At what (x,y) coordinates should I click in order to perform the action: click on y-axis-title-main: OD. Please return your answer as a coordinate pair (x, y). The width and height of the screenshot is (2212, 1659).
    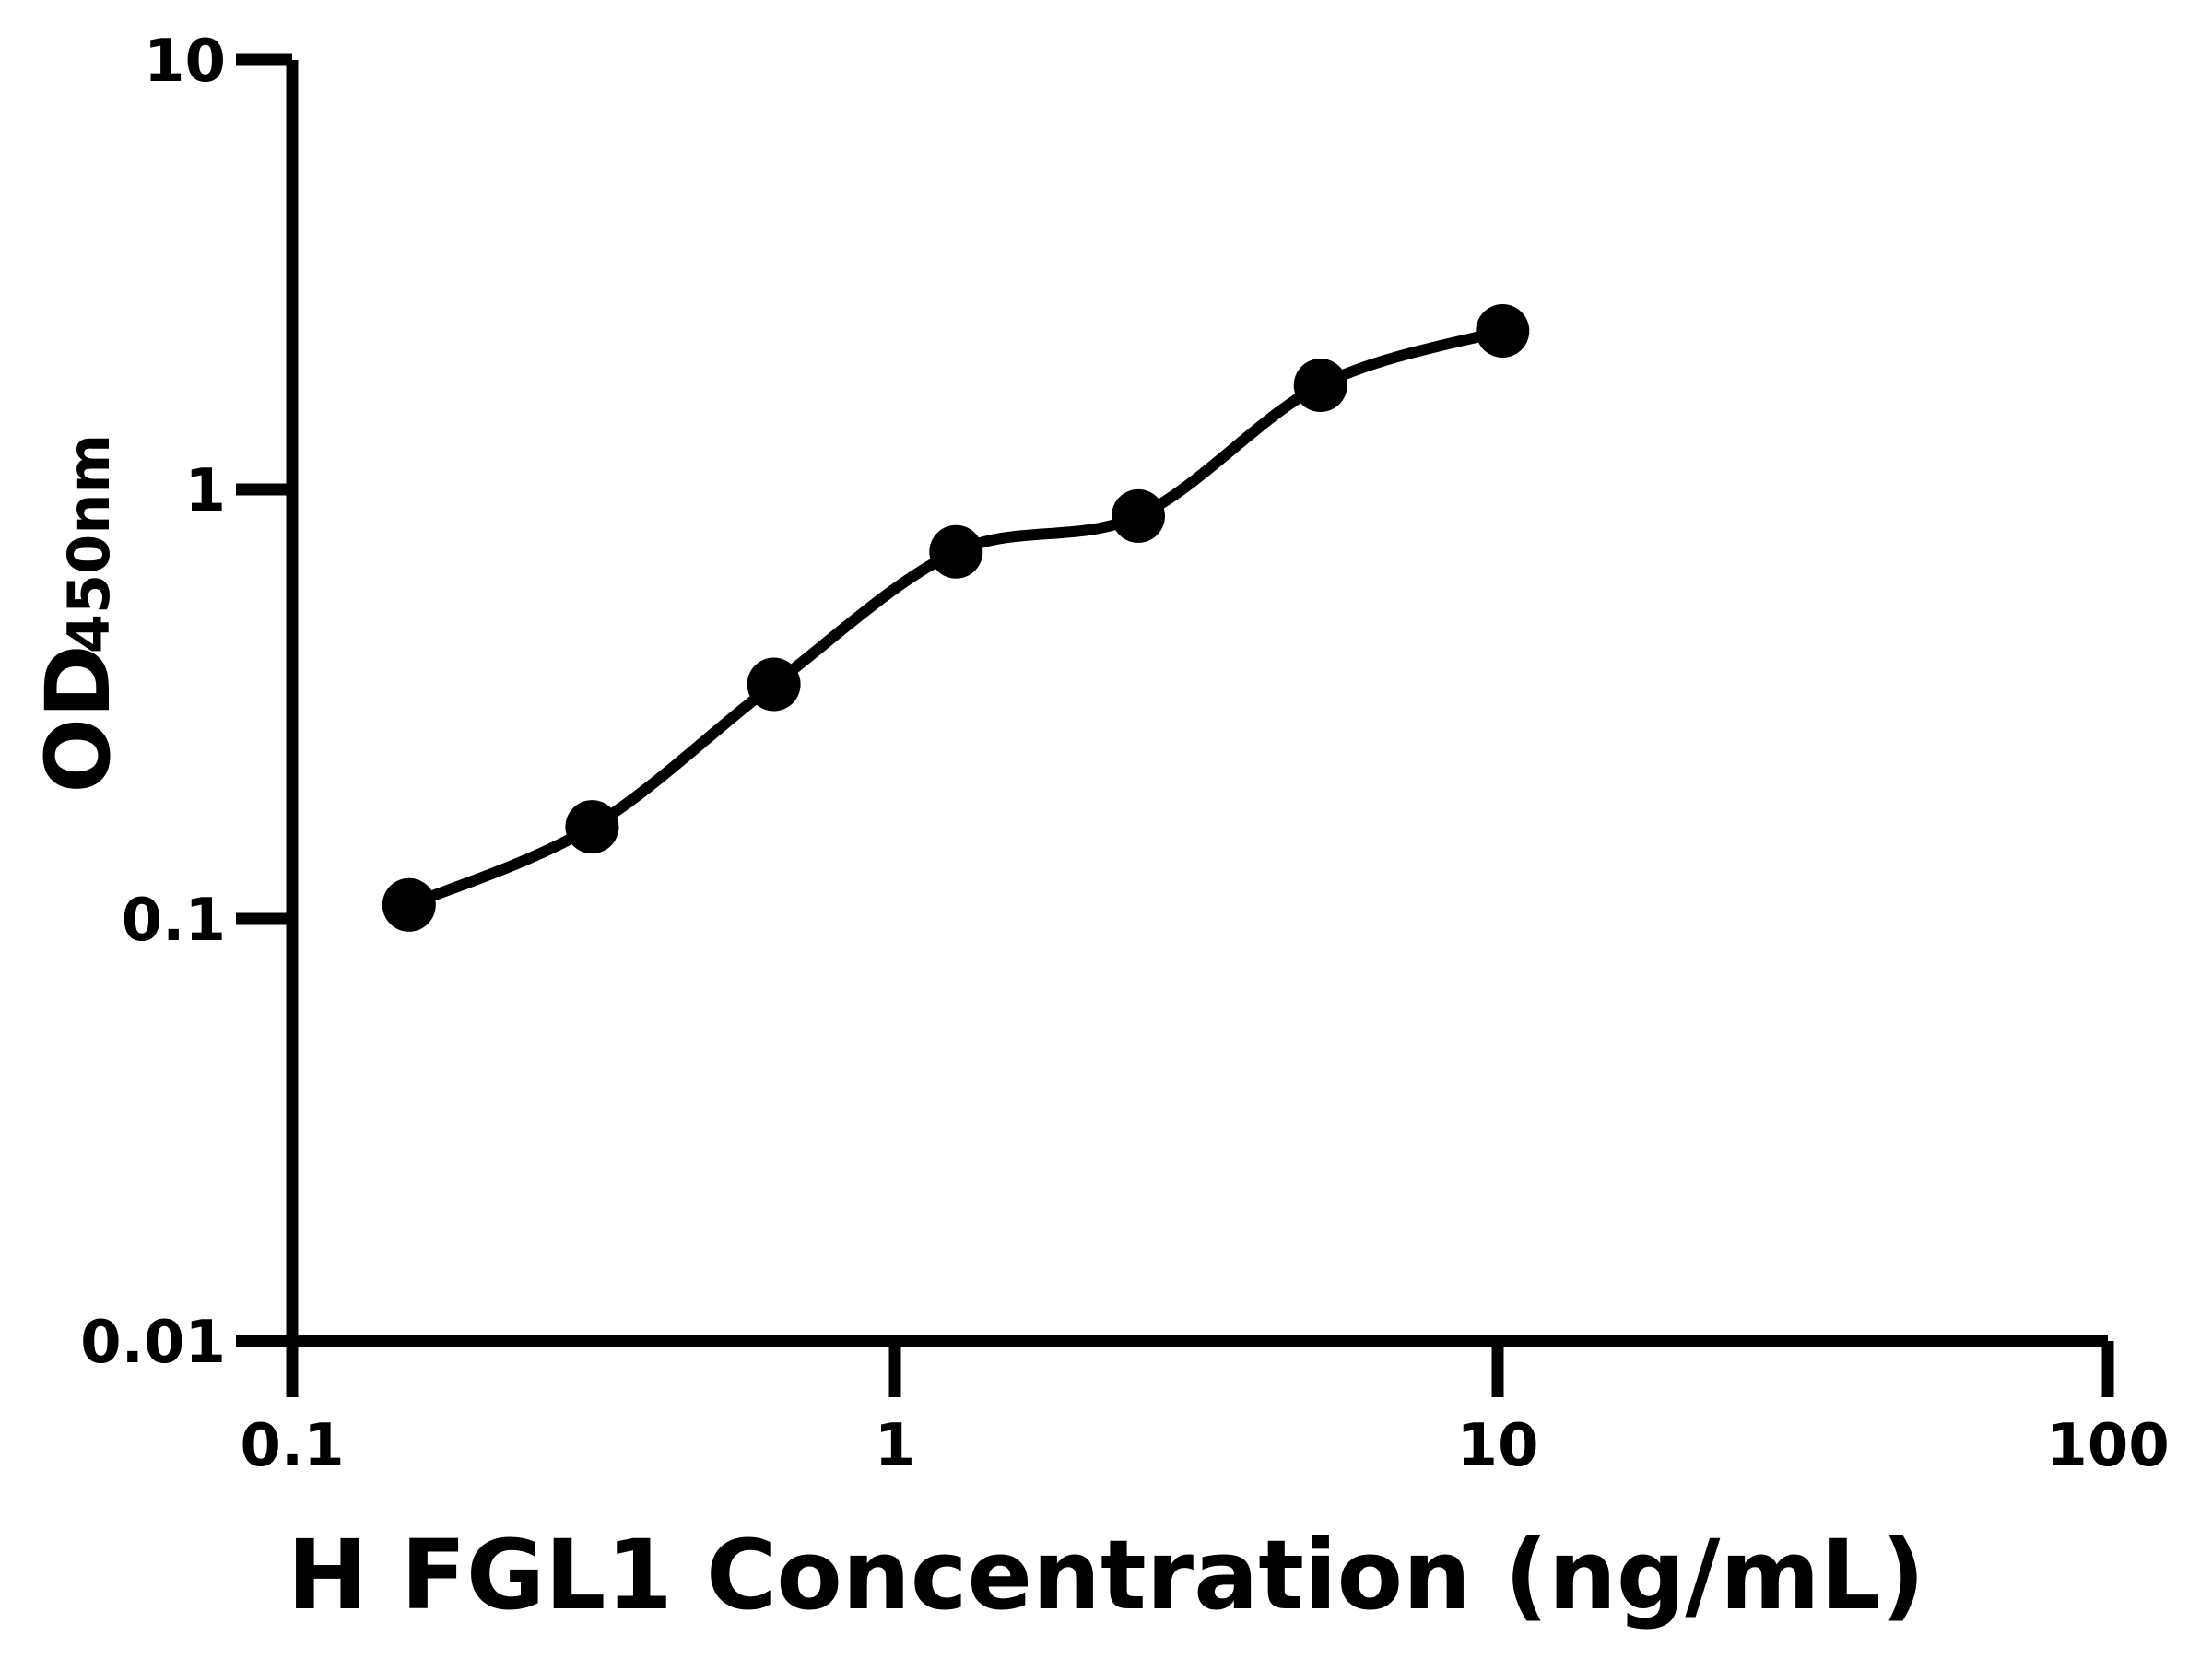
    Looking at the image, I should click on (78, 718).